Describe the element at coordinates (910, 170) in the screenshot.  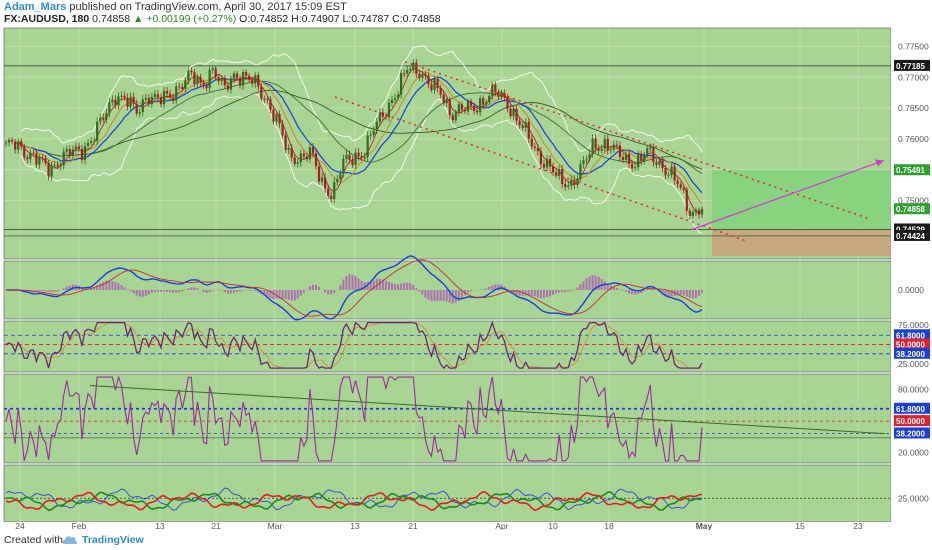
I see `price-label-text: 0.75491` at that location.